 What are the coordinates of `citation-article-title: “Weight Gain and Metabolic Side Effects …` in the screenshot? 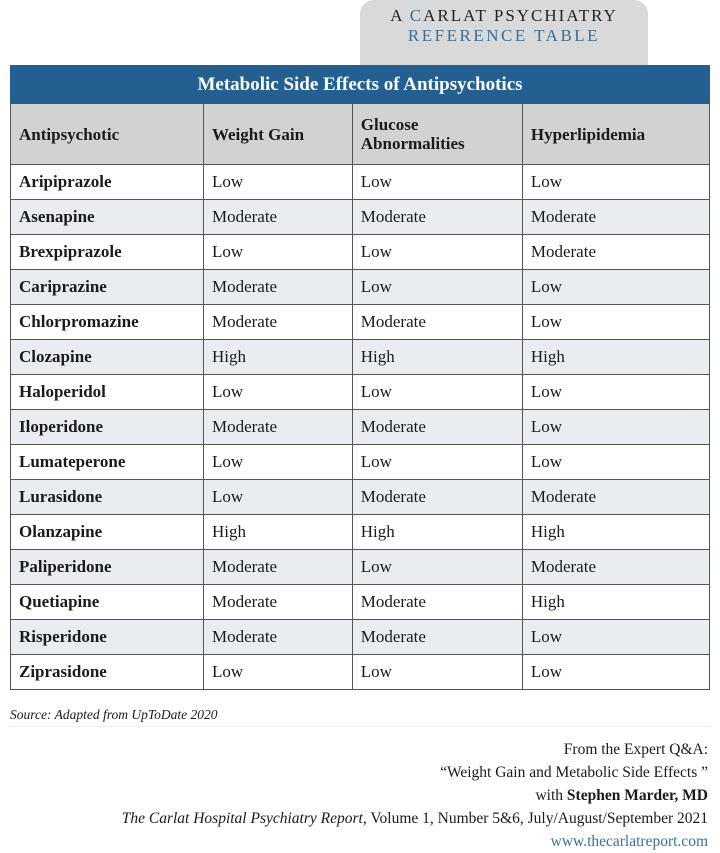 It's located at (574, 772).